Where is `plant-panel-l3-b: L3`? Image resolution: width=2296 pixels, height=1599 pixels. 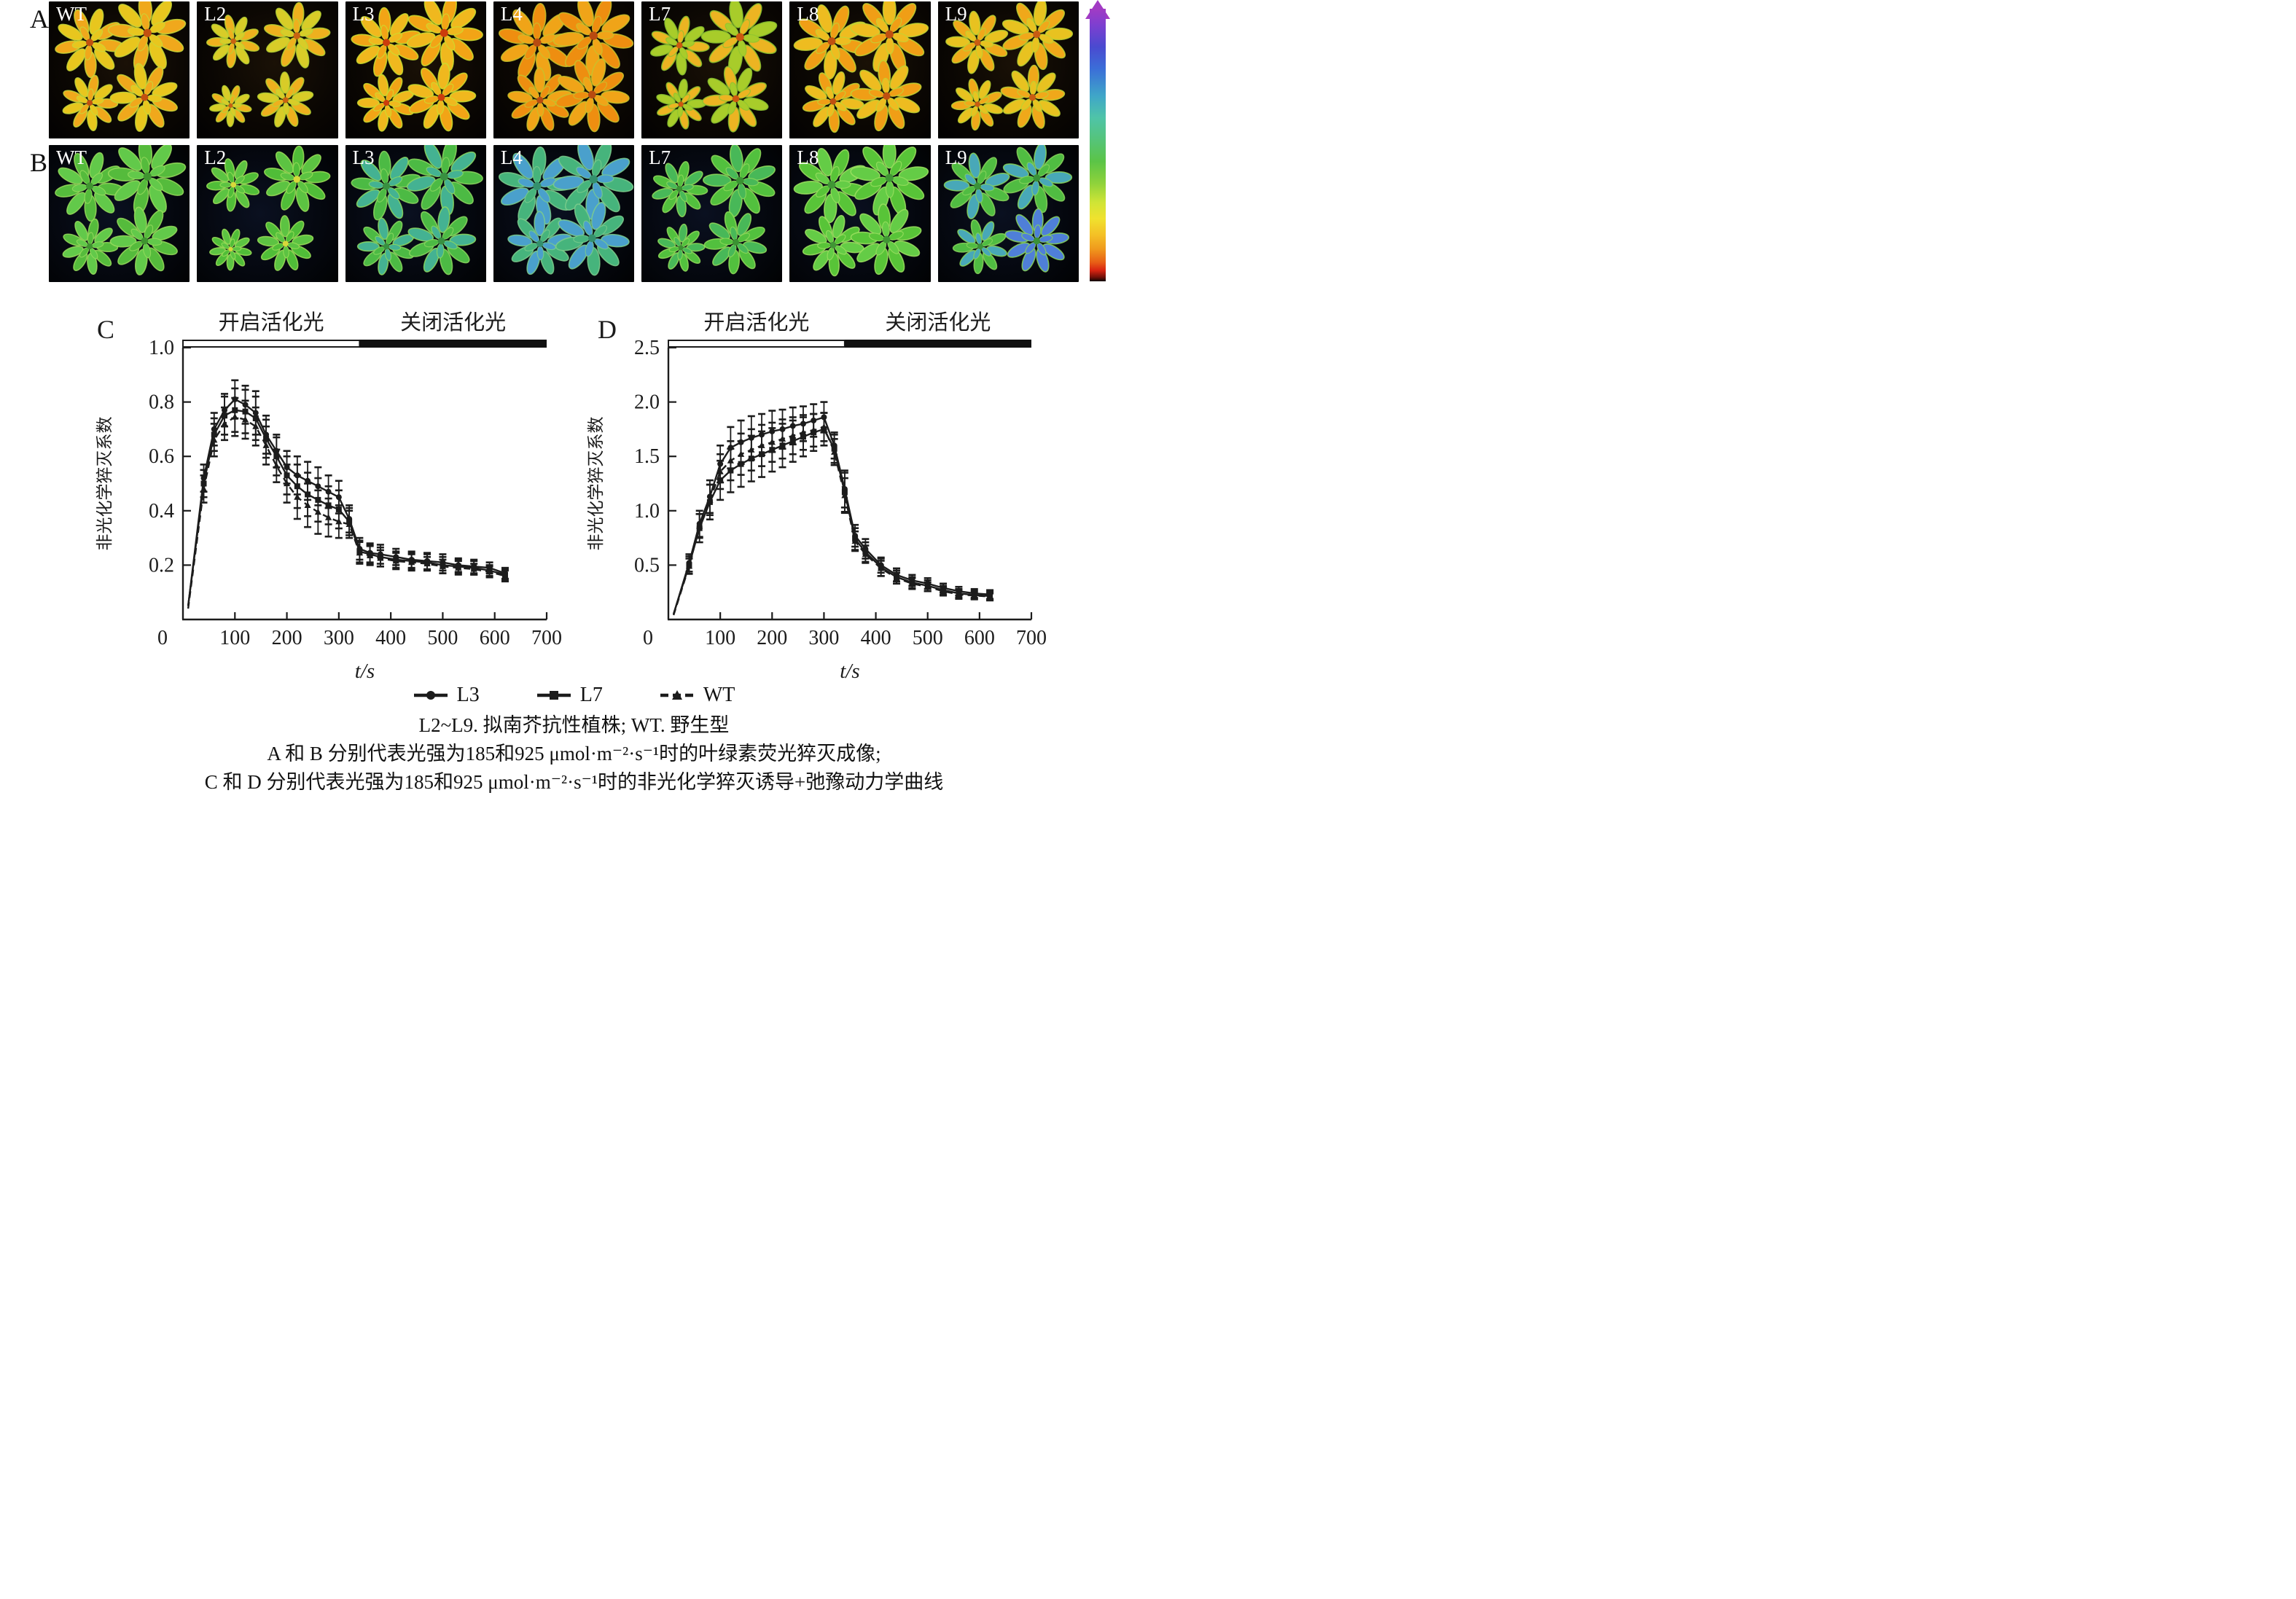 plant-panel-l3-b: L3 is located at coordinates (416, 213).